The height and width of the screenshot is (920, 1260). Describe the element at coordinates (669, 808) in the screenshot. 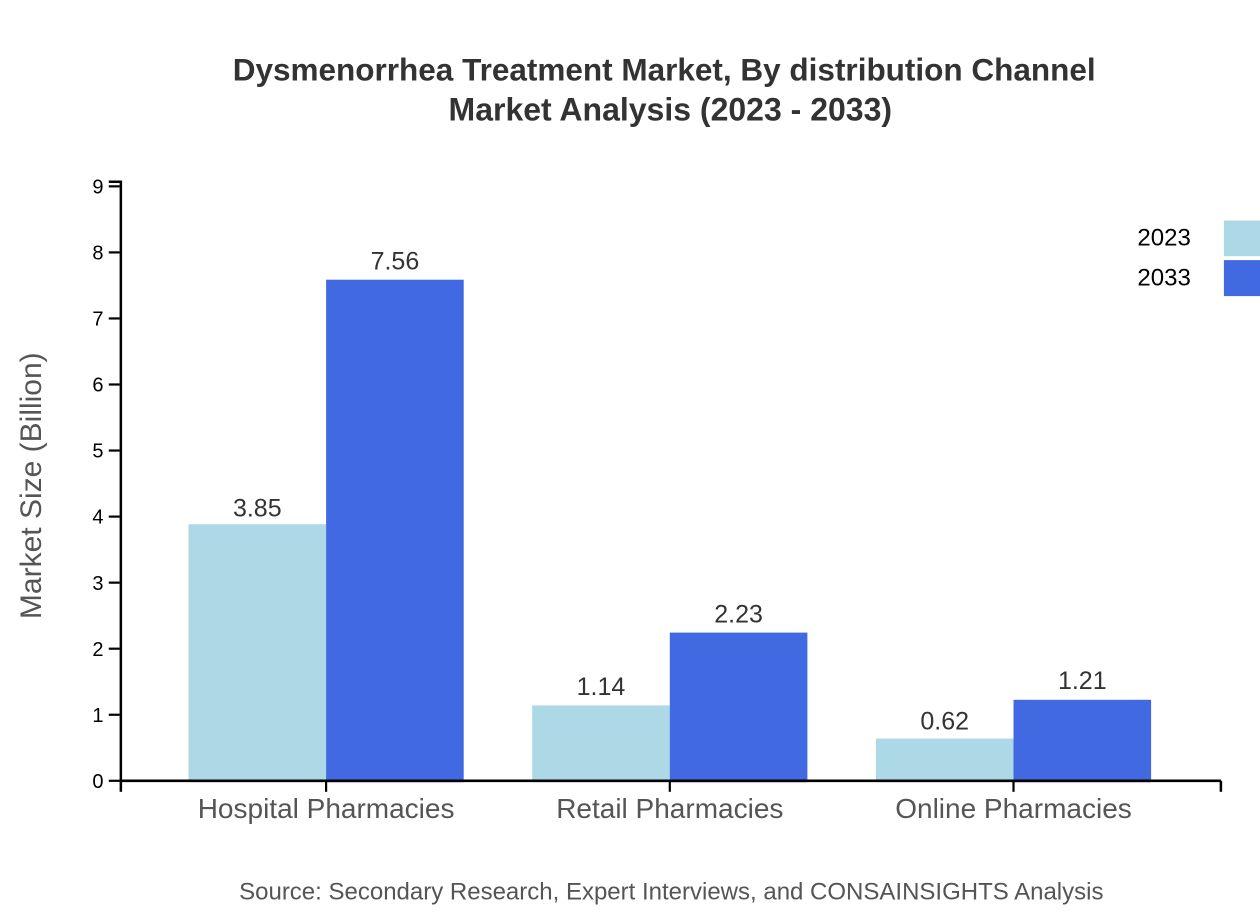

I see `svg-text: Retail Pharmacies` at that location.